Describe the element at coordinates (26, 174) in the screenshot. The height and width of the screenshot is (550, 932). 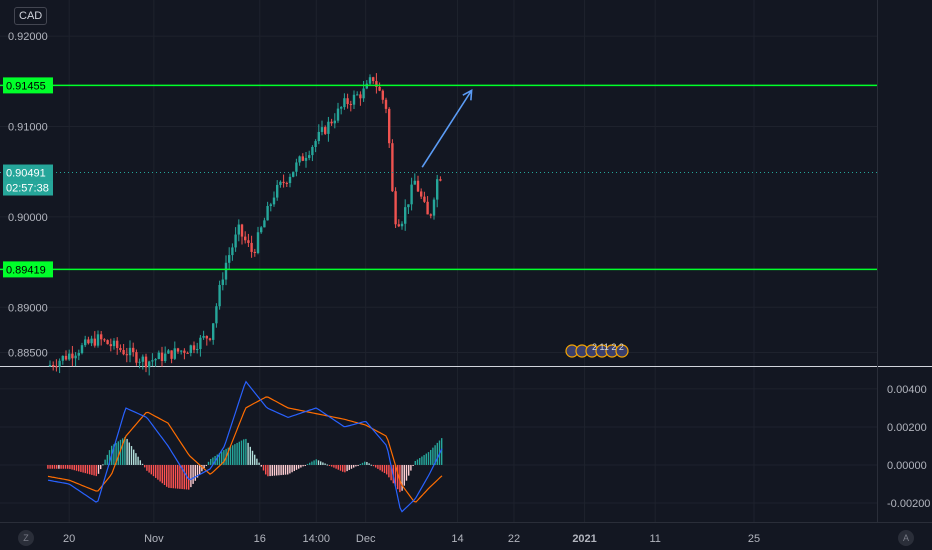
I see `current-price-label: 0.90491` at that location.